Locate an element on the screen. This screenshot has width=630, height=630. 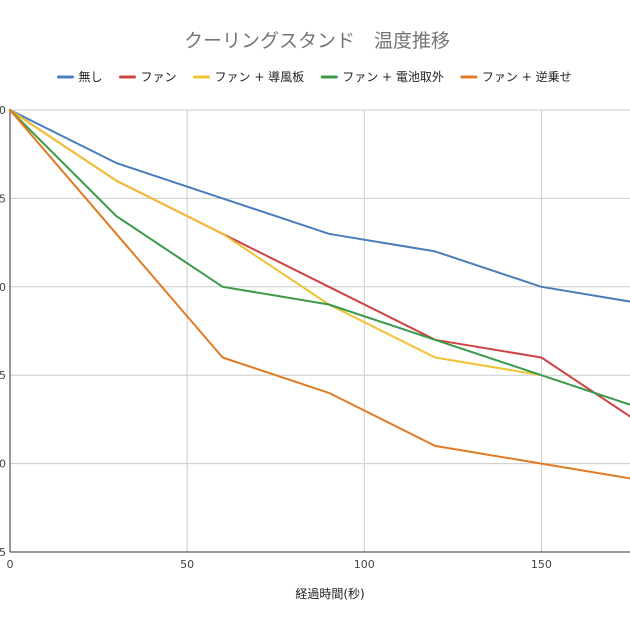
y-tick-label: 100 is located at coordinates (3, 110).